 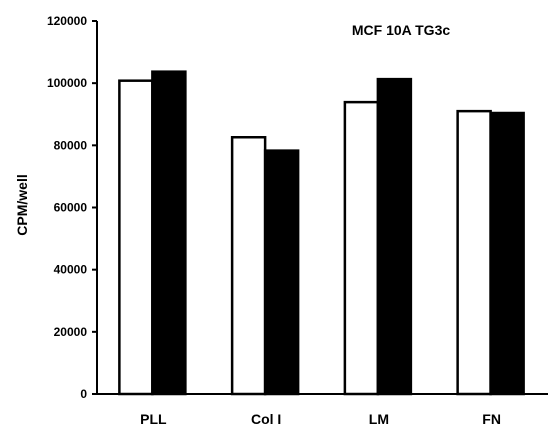 I want to click on y-tick-label: 100000, so click(x=67, y=83).